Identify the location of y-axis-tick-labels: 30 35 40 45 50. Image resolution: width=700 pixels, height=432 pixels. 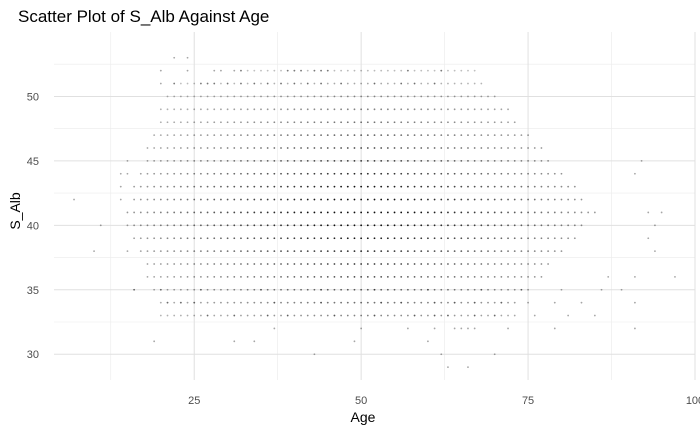
(33, 226).